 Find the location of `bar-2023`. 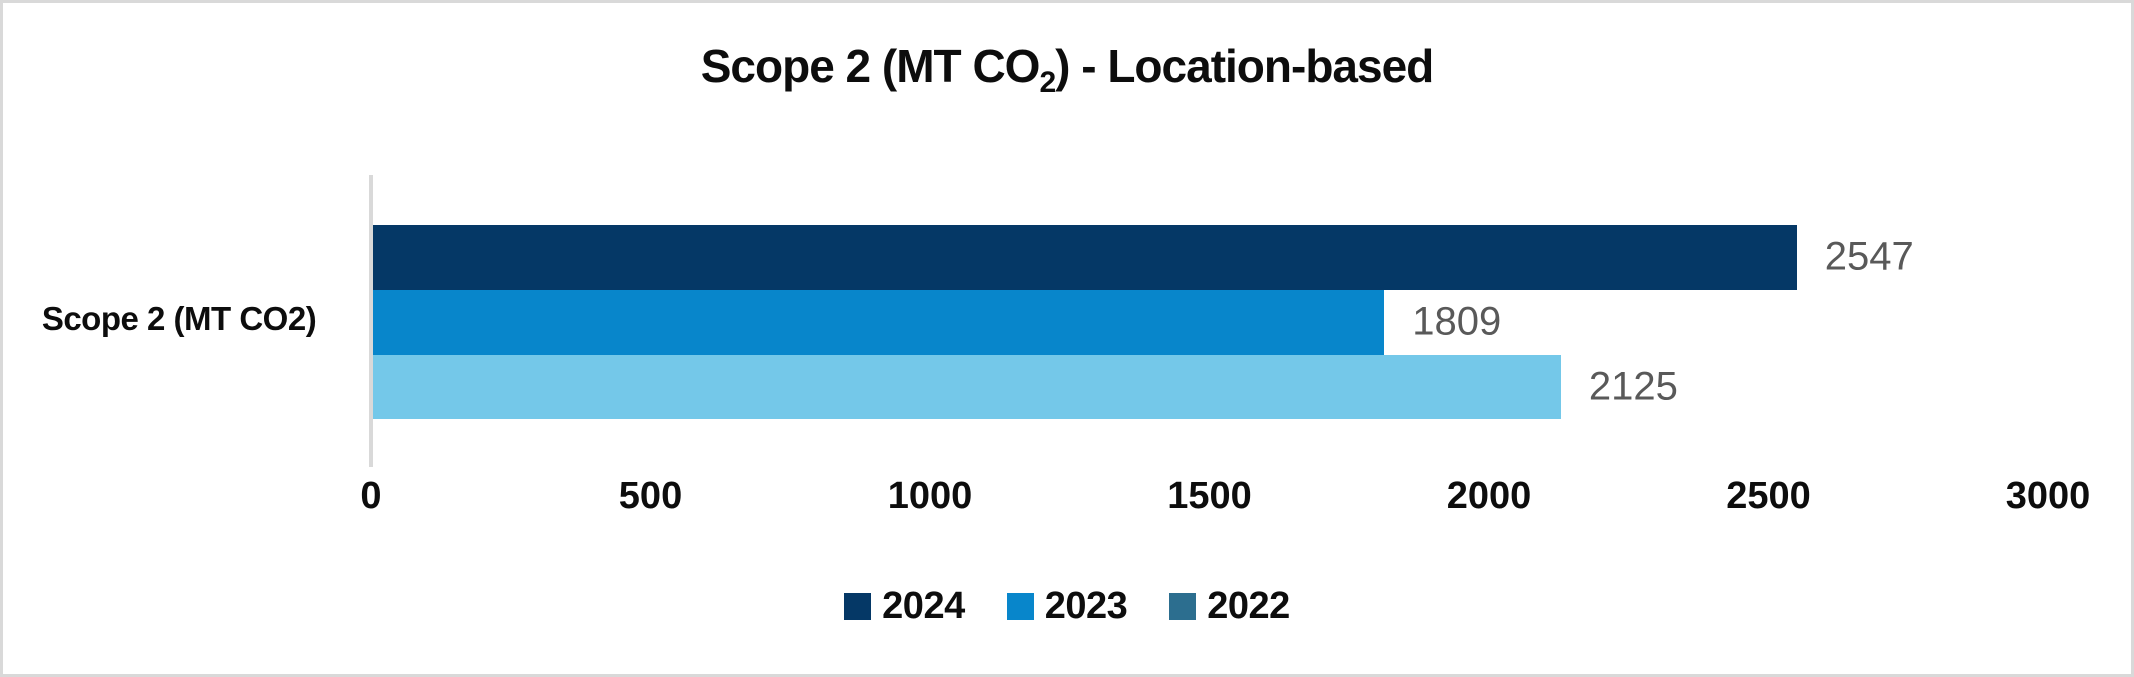

bar-2023 is located at coordinates (879, 322).